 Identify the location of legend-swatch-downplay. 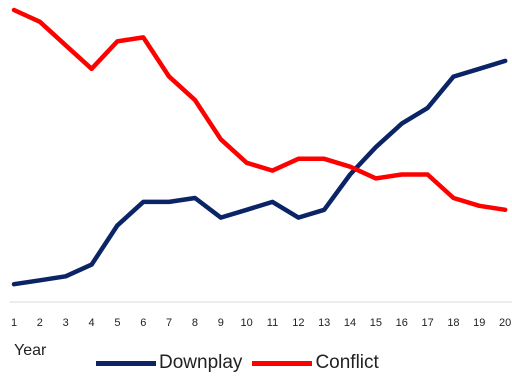
(126, 363).